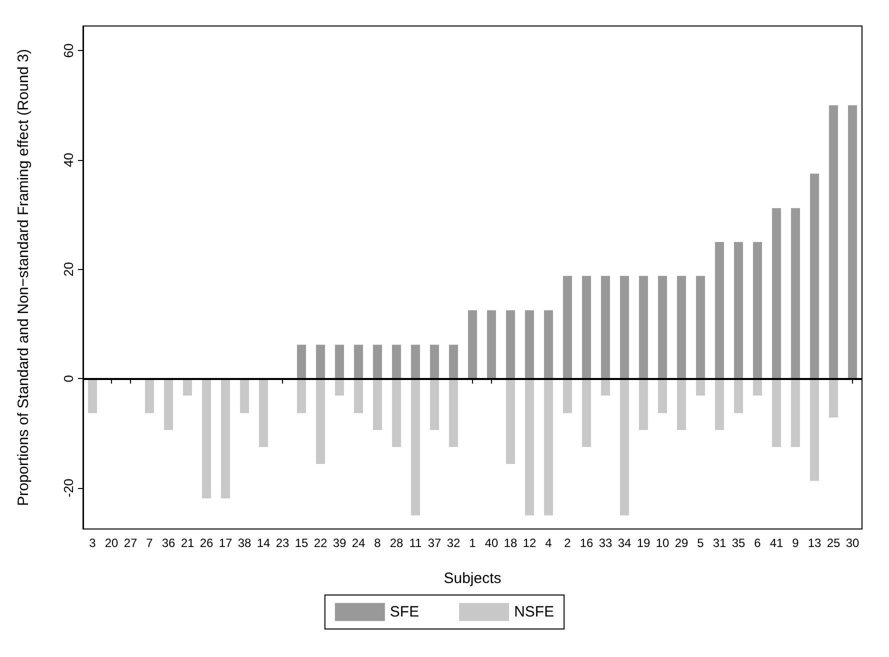  I want to click on y-tick-label: -20, so click(68, 488).